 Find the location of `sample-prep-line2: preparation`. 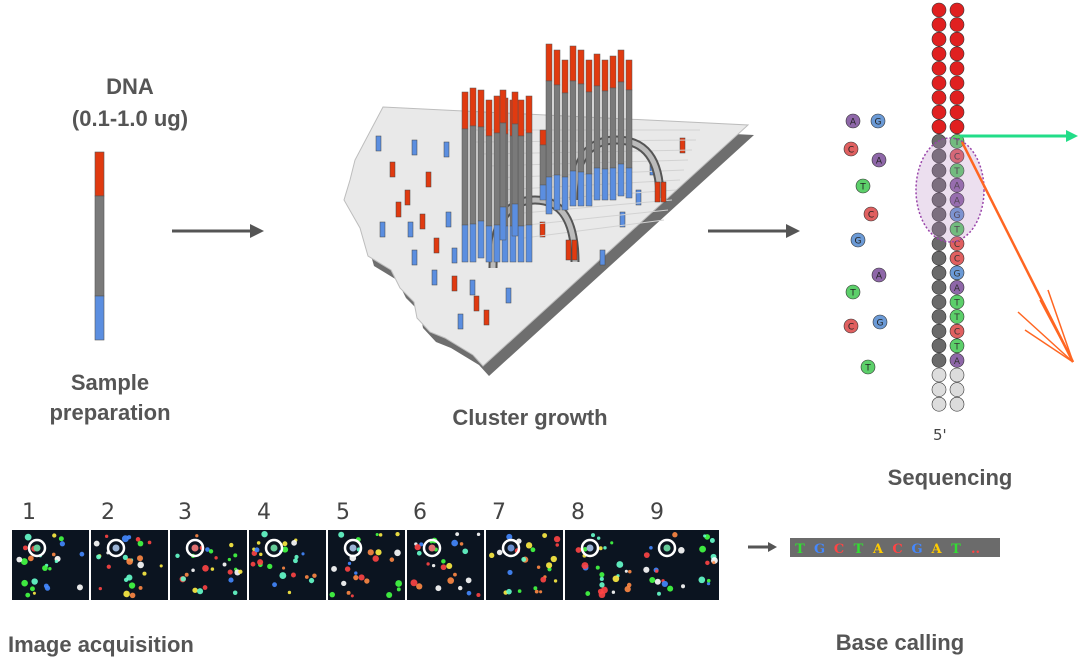

sample-prep-line2: preparation is located at coordinates (110, 412).